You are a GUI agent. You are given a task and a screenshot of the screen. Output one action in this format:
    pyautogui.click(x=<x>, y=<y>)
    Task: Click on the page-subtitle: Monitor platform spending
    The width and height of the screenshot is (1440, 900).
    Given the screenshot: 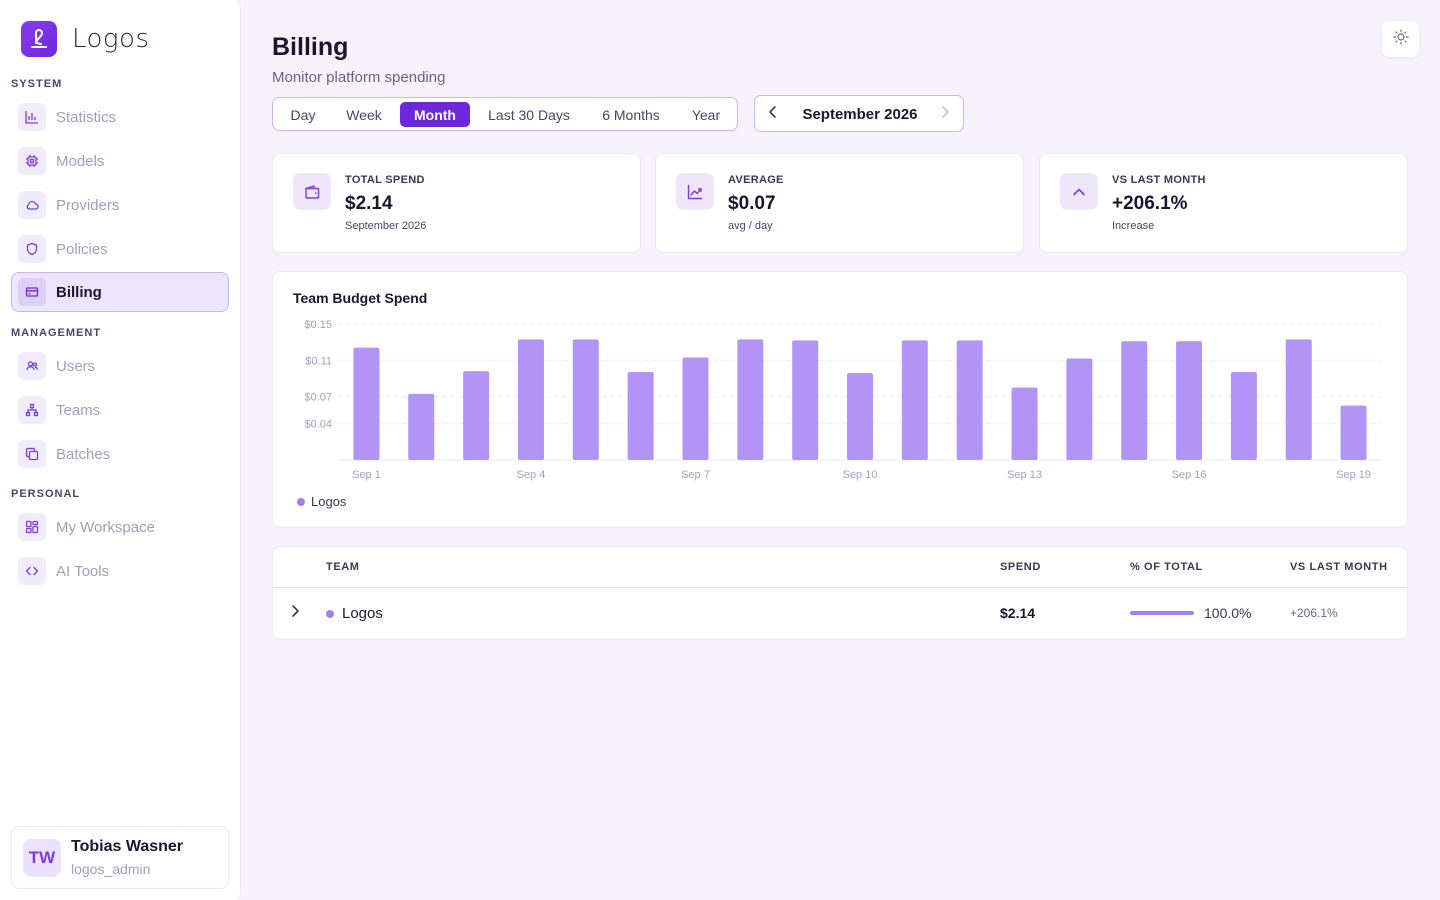 What is the action you would take?
    pyautogui.click(x=359, y=77)
    